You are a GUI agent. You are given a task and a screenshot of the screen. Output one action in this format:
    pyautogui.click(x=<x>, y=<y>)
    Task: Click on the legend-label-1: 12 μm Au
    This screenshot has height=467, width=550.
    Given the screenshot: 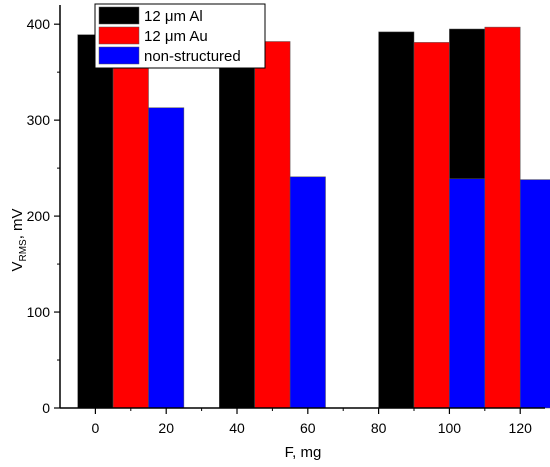 What is the action you would take?
    pyautogui.click(x=176, y=36)
    